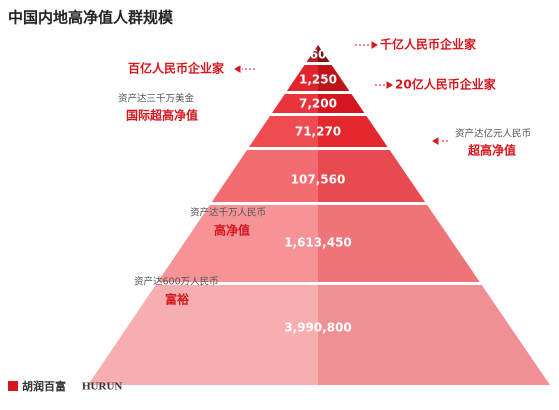 This screenshot has height=410, width=559. Describe the element at coordinates (102, 387) in the screenshot. I see `logo-en: HURUN` at that location.